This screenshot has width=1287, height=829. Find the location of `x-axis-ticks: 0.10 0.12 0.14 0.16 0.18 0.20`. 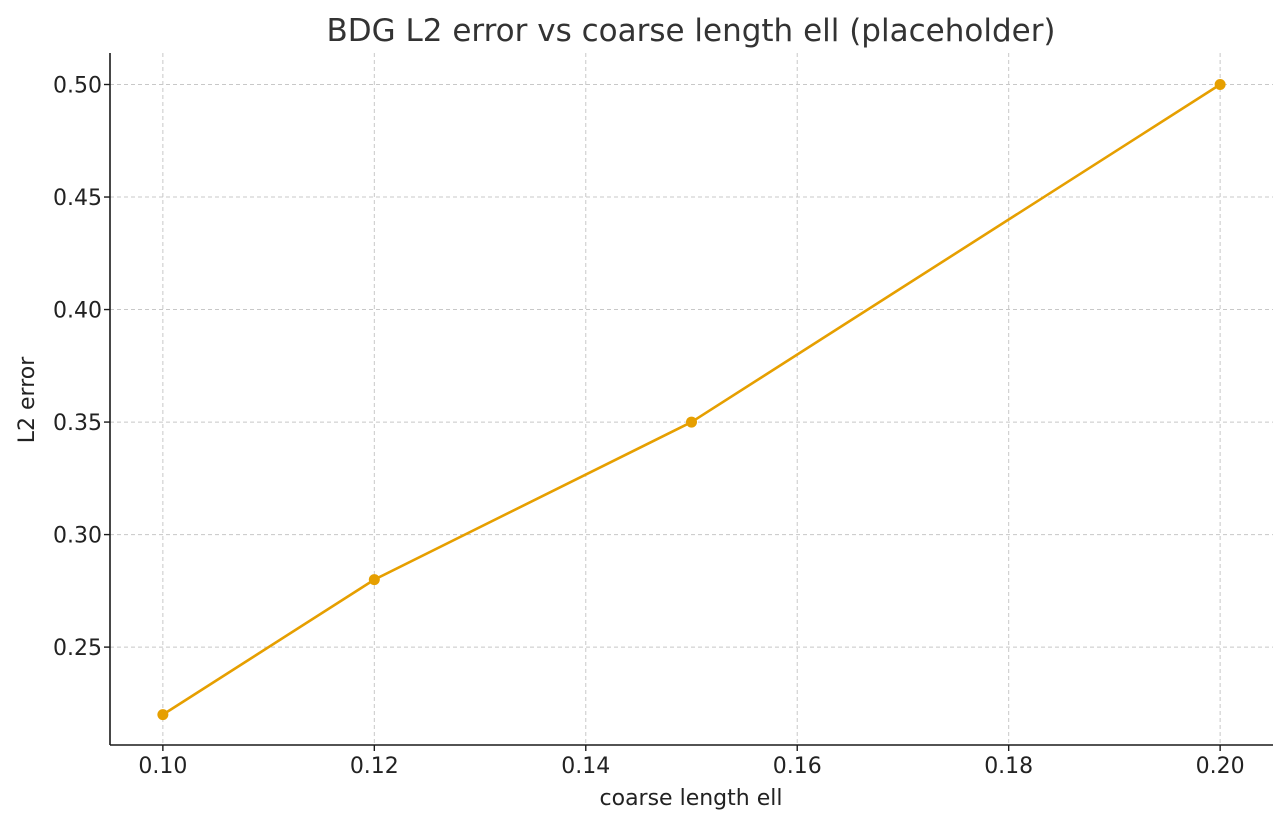

x-axis-ticks: 0.10 0.12 0.14 0.16 0.18 0.20 is located at coordinates (691, 762).